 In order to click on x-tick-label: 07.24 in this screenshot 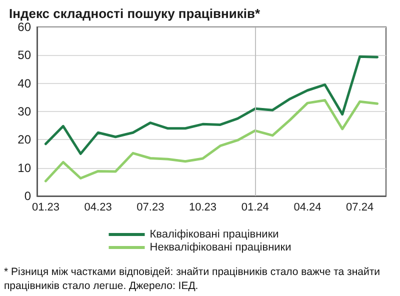, I will do `click(360, 208)`.